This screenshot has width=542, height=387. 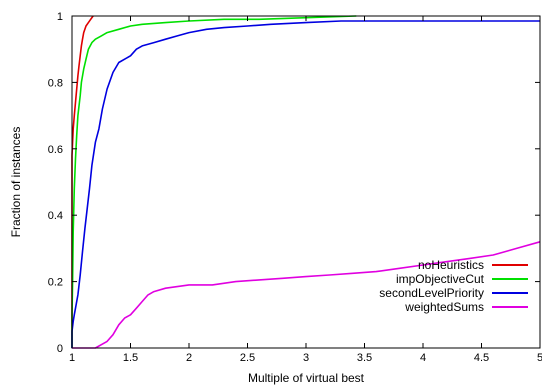 What do you see at coordinates (364, 358) in the screenshot?
I see `x-tick-label: 3.5` at bounding box center [364, 358].